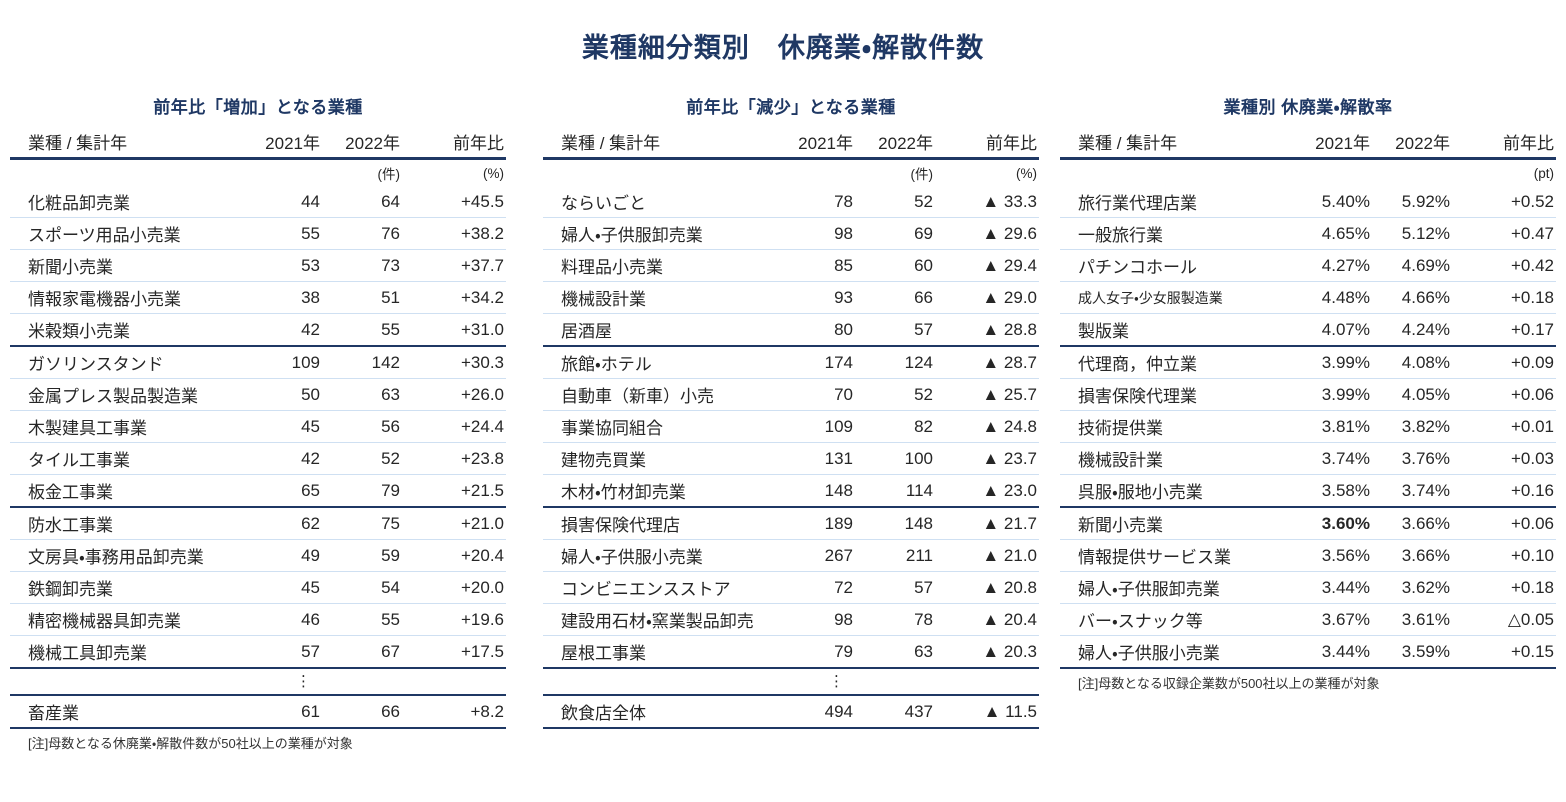 This screenshot has width=1566, height=802. Describe the element at coordinates (1345, 490) in the screenshot. I see `row-value-2021: 3.58%` at that location.